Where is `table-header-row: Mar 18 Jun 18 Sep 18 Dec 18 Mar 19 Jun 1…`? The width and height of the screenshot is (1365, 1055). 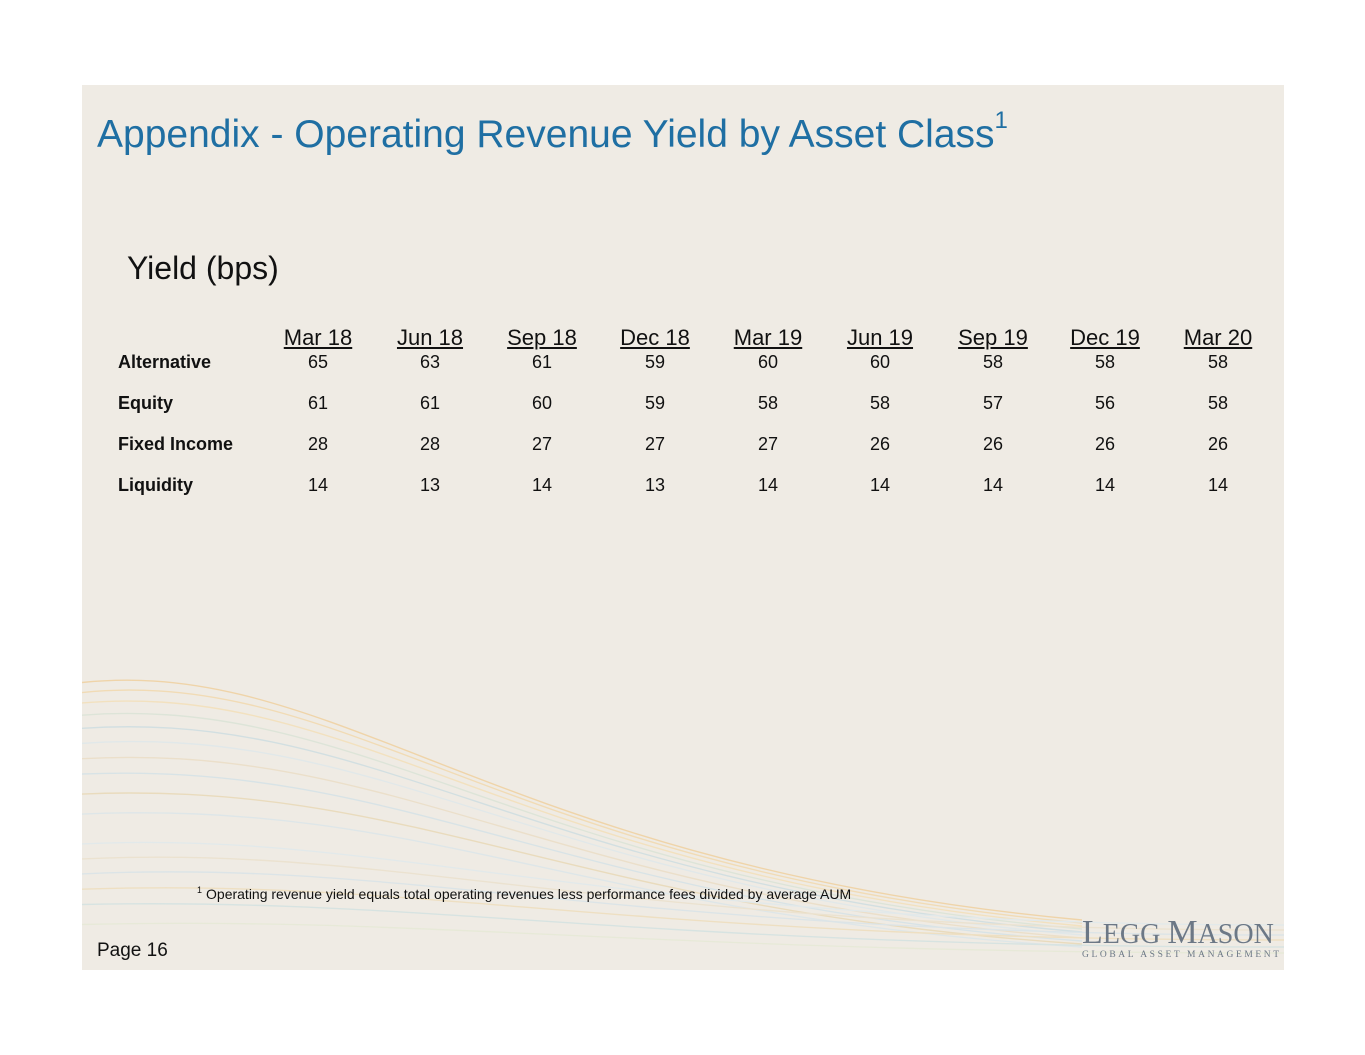
table-header-row: Mar 18 Jun 18 Sep 18 Dec 18 Mar 19 Jun 1… is located at coordinates (698, 337).